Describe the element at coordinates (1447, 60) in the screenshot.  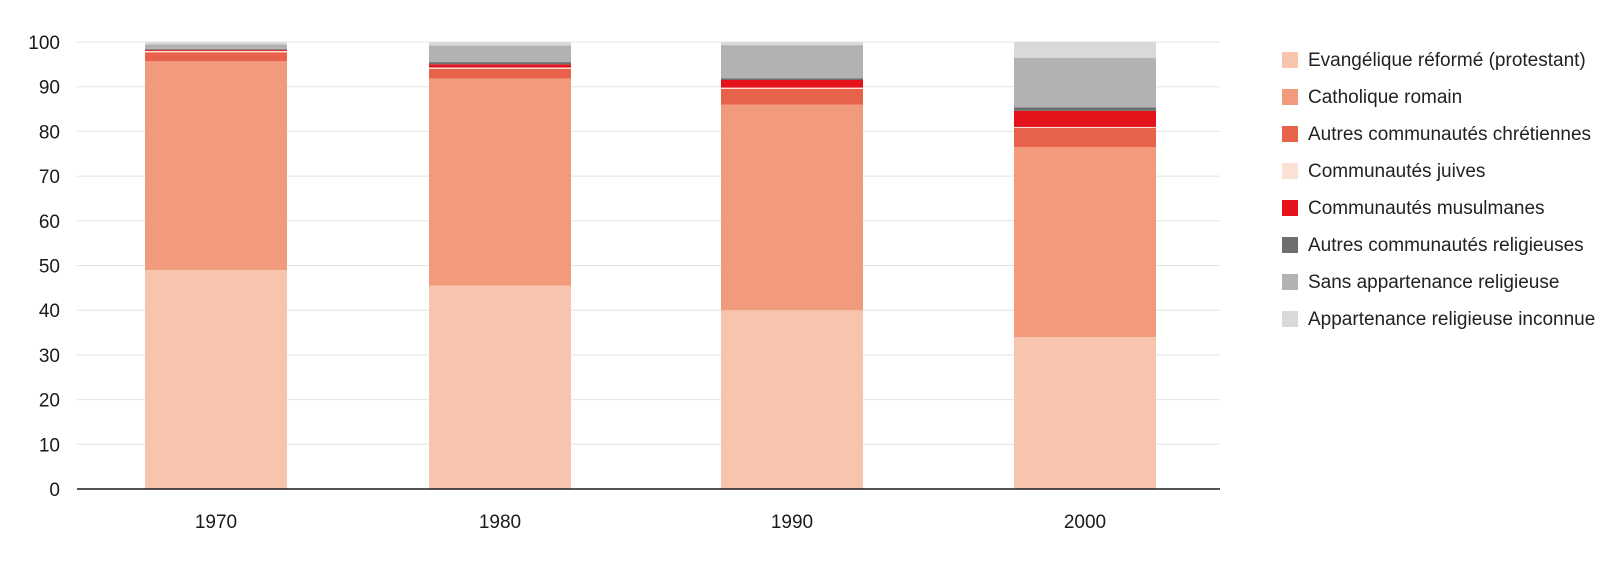
I see `legend-label: Evangélique réformé (protestant)` at that location.